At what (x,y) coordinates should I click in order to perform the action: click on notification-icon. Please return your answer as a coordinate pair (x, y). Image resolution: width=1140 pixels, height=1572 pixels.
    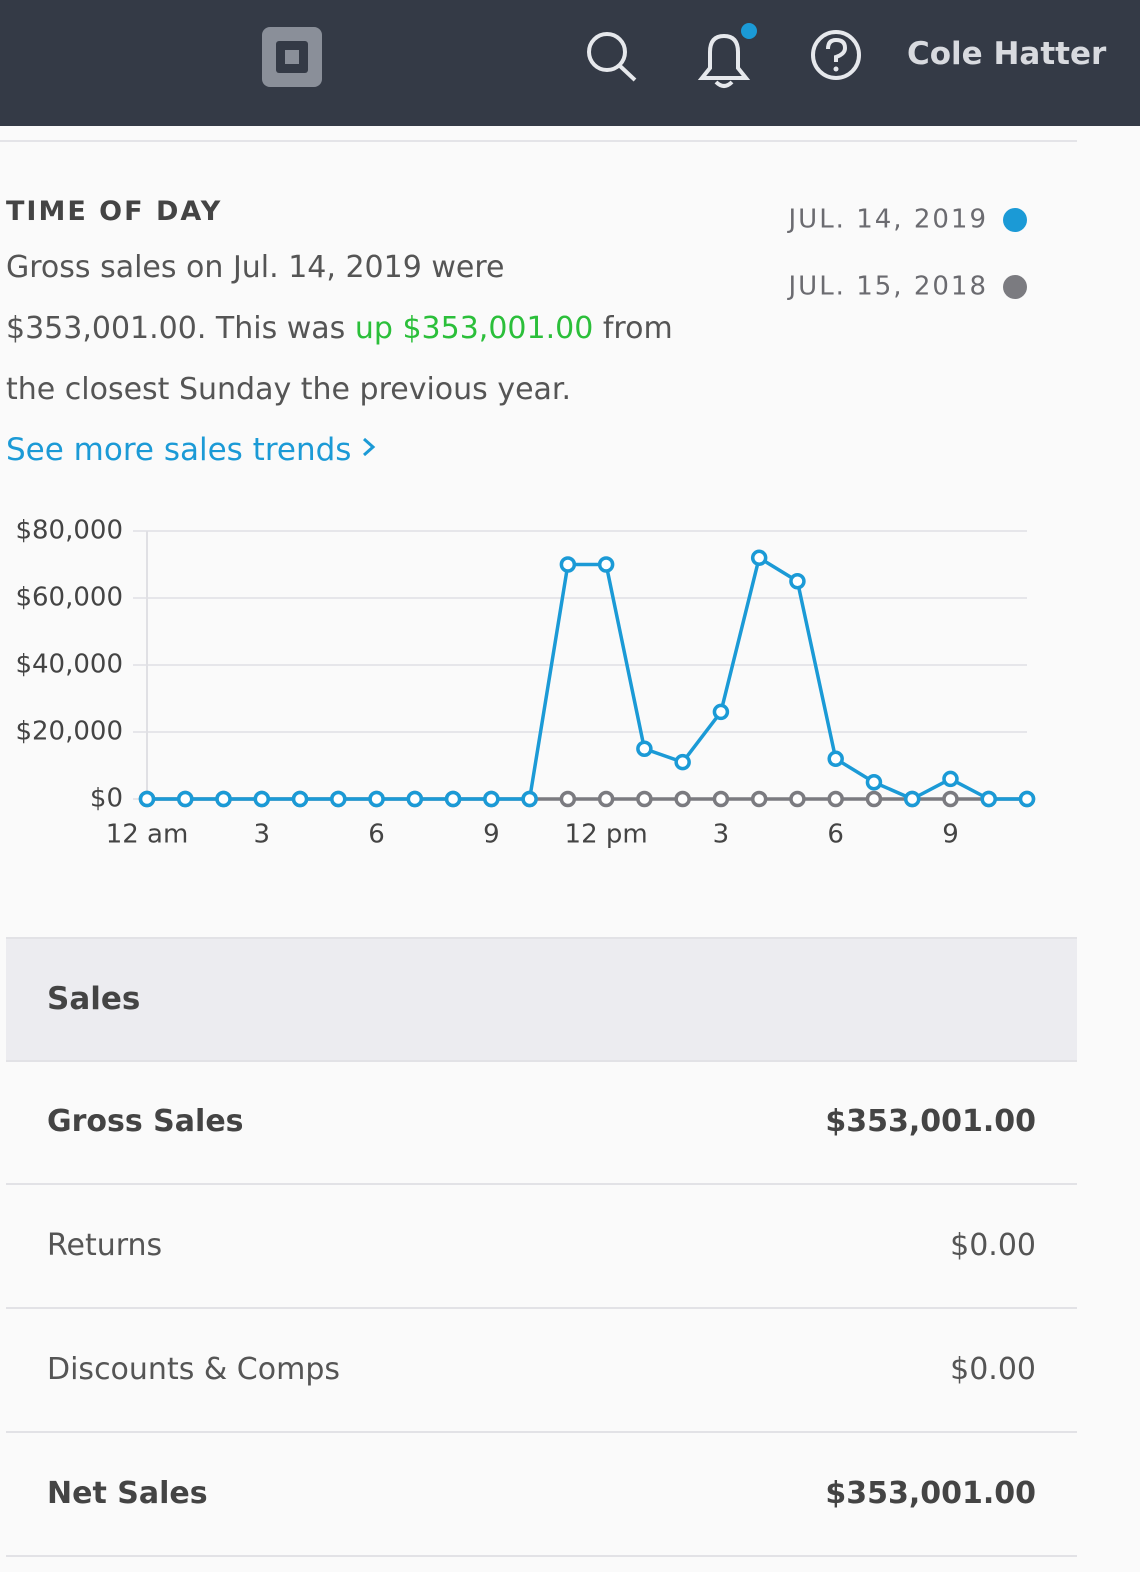
    Looking at the image, I should click on (724, 60).